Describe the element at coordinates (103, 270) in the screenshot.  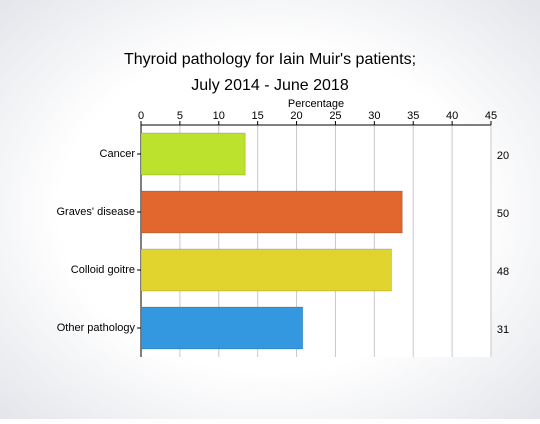
I see `y-tick-label: Colloid goitre` at that location.